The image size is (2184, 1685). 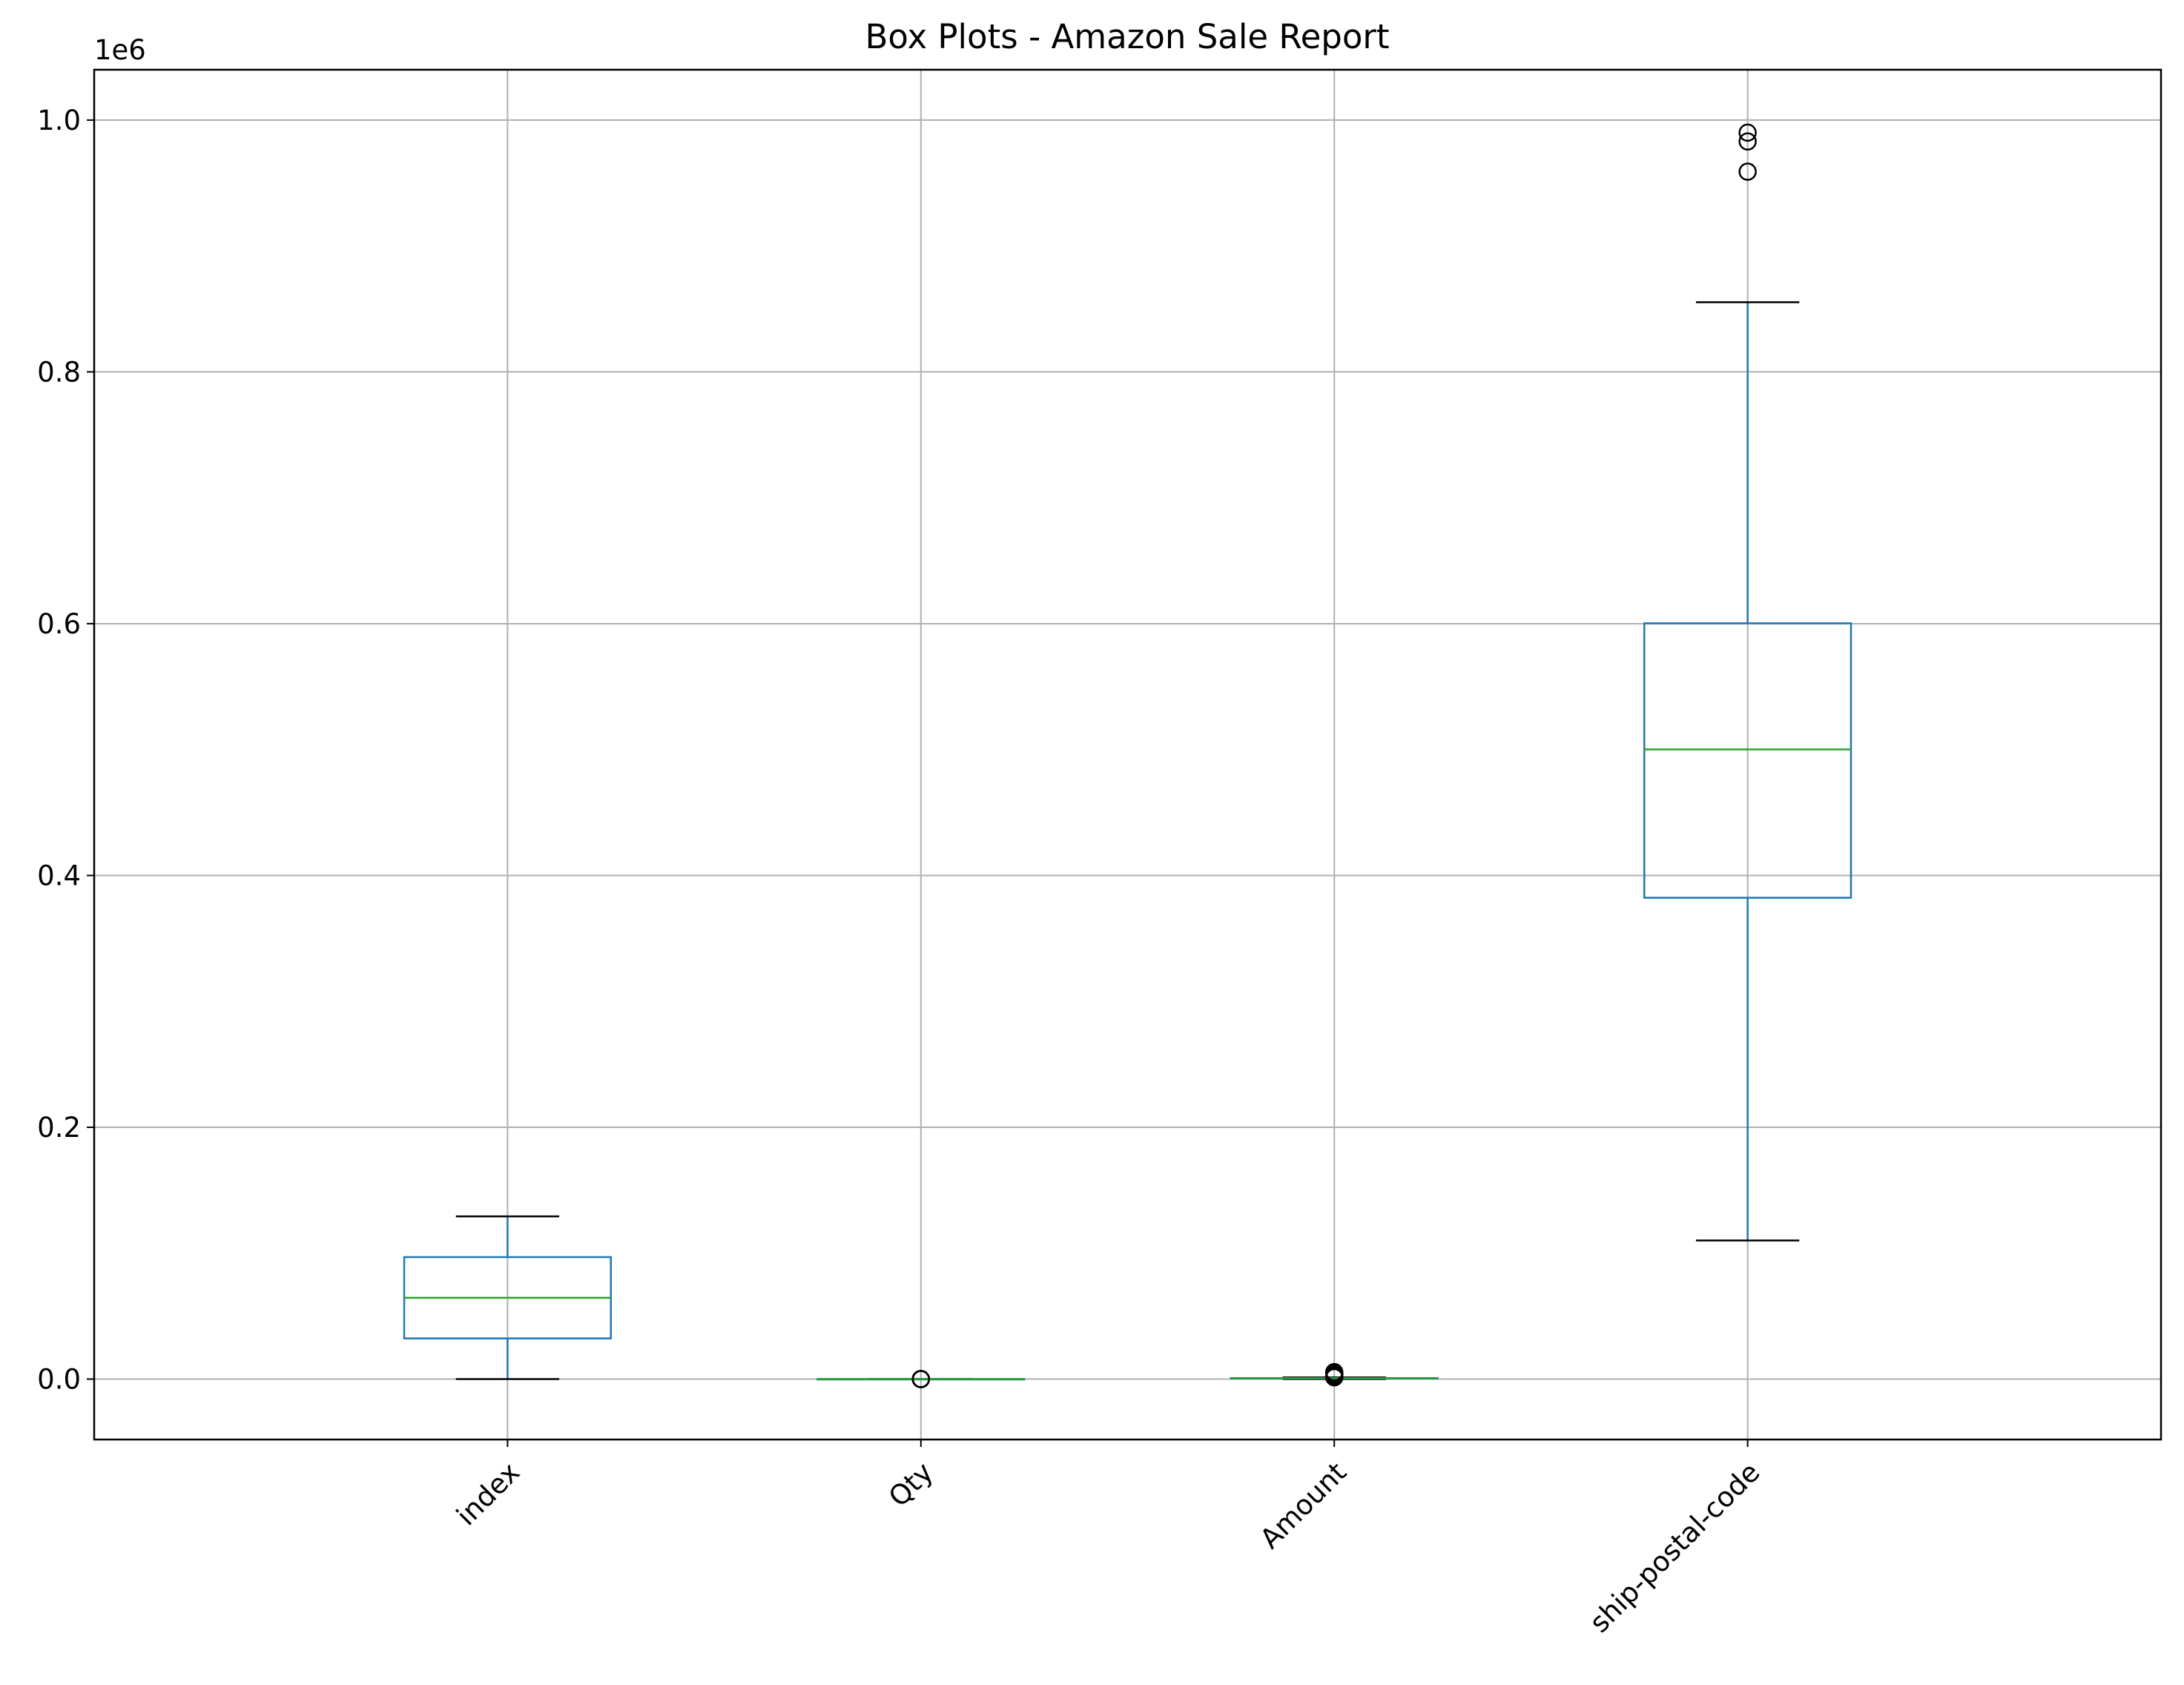 What do you see at coordinates (1303, 1505) in the screenshot?
I see `x-tick-label-Amount: Amount` at bounding box center [1303, 1505].